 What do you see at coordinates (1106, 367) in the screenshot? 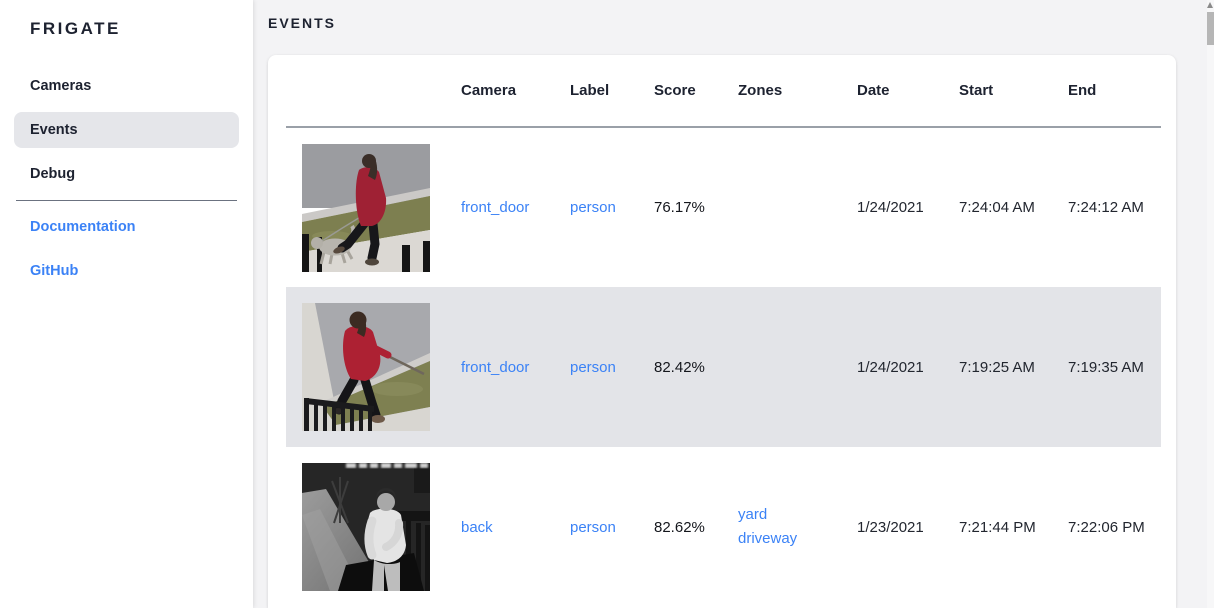
I see `end-time-value: 7:19:35 AM` at bounding box center [1106, 367].